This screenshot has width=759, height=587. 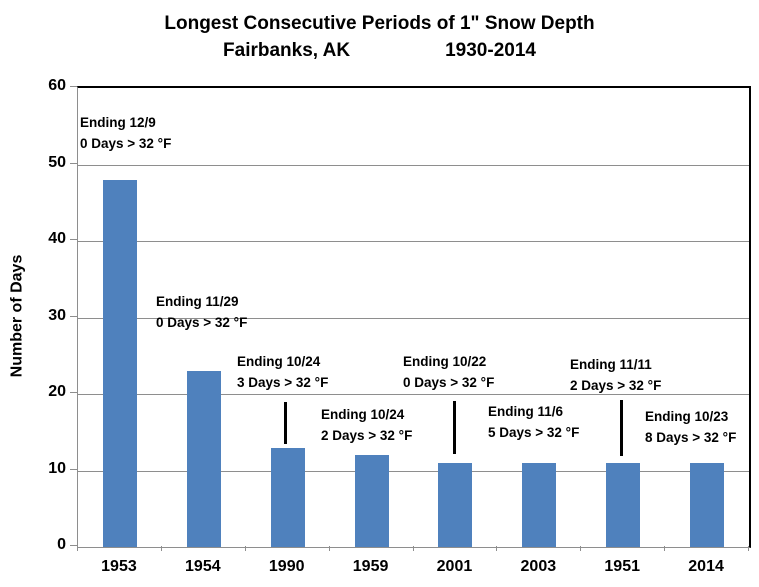 What do you see at coordinates (687, 416) in the screenshot?
I see `annotation-2014-line1: Ending 10/23` at bounding box center [687, 416].